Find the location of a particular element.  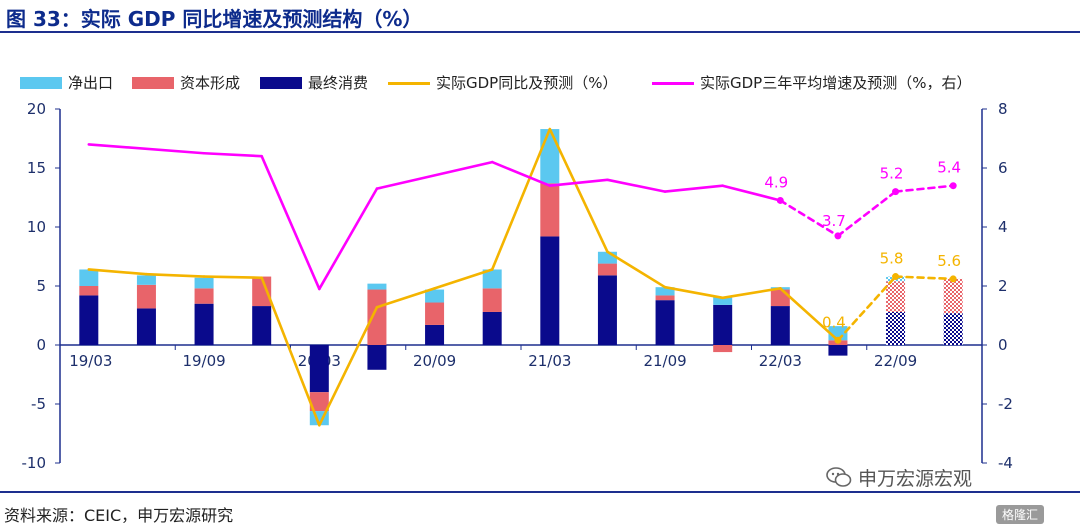

data-label-gdp-3yr: 4.9 is located at coordinates (776, 182).